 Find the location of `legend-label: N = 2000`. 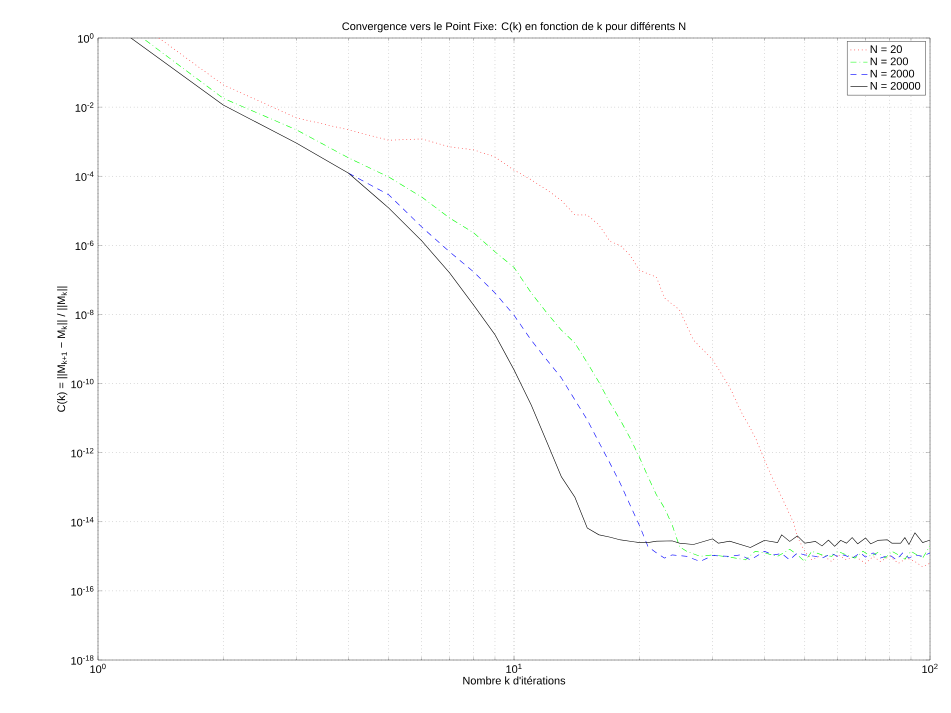

legend-label: N = 2000 is located at coordinates (892, 74).